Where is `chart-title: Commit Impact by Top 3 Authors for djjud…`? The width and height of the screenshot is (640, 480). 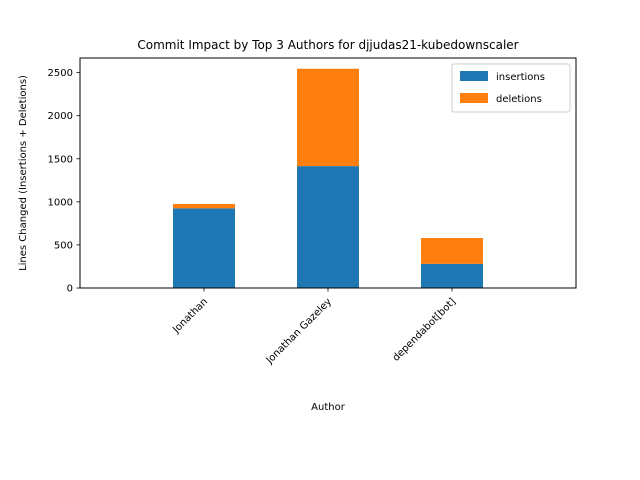
chart-title: Commit Impact by Top 3 Authors for djjud… is located at coordinates (327, 45).